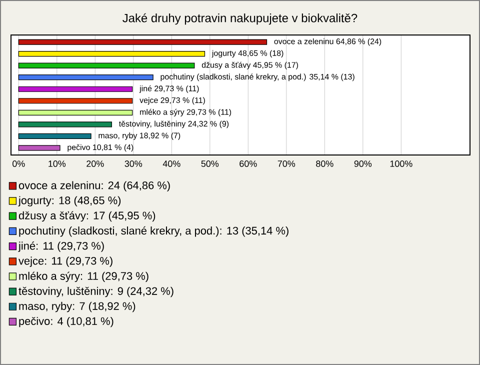 The image size is (480, 365). What do you see at coordinates (87, 216) in the screenshot?
I see `legend-label: džusy a šťávy: 17 (45,95 %)` at bounding box center [87, 216].